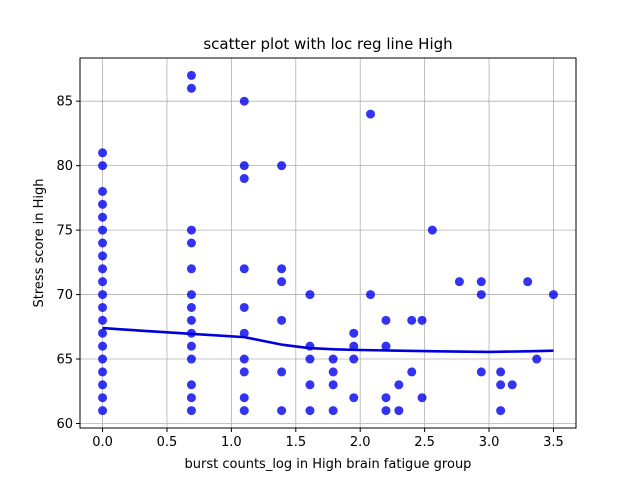 The image size is (640, 480). What do you see at coordinates (64, 295) in the screenshot?
I see `y-tick-label: 70` at bounding box center [64, 295].